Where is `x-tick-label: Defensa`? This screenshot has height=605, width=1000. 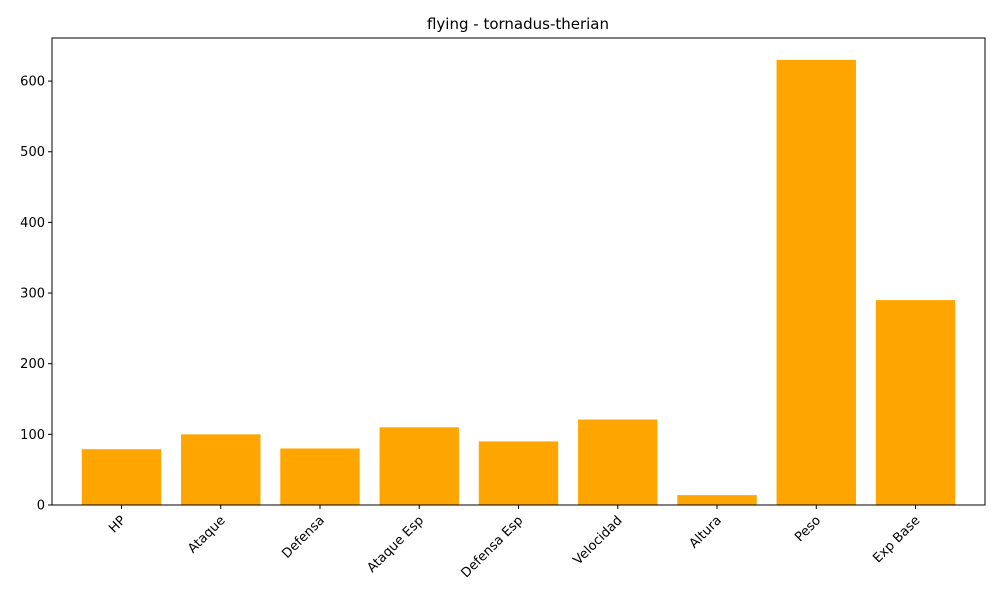 x-tick-label: Defensa is located at coordinates (303, 537).